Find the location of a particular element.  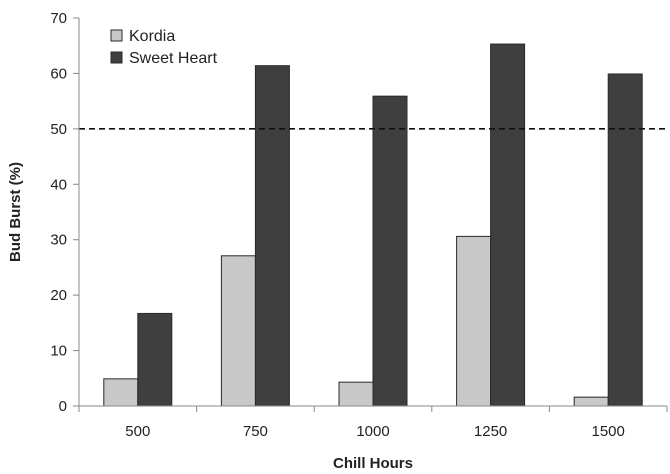

y-tick-label: 50 is located at coordinates (58, 129).